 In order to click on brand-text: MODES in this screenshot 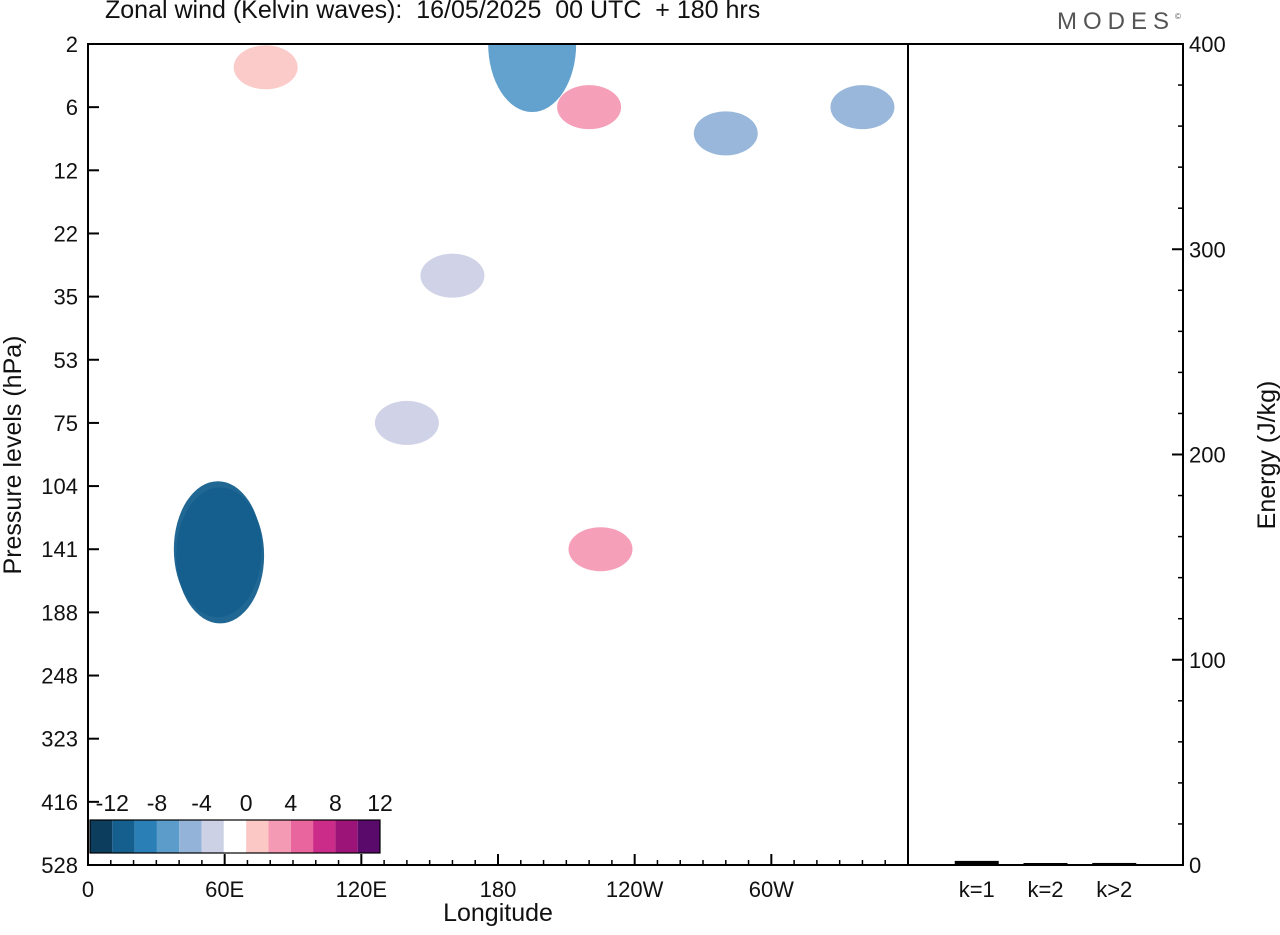, I will do `click(1116, 21)`.